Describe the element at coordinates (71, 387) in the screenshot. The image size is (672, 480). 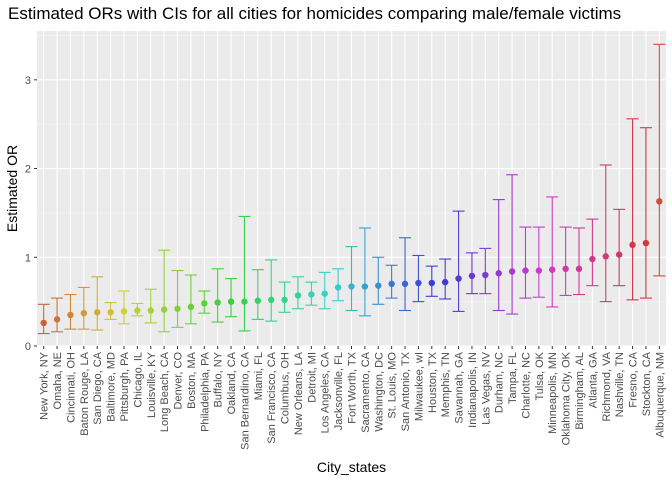
I see `x-tick-label: Cincinnati, OH` at that location.